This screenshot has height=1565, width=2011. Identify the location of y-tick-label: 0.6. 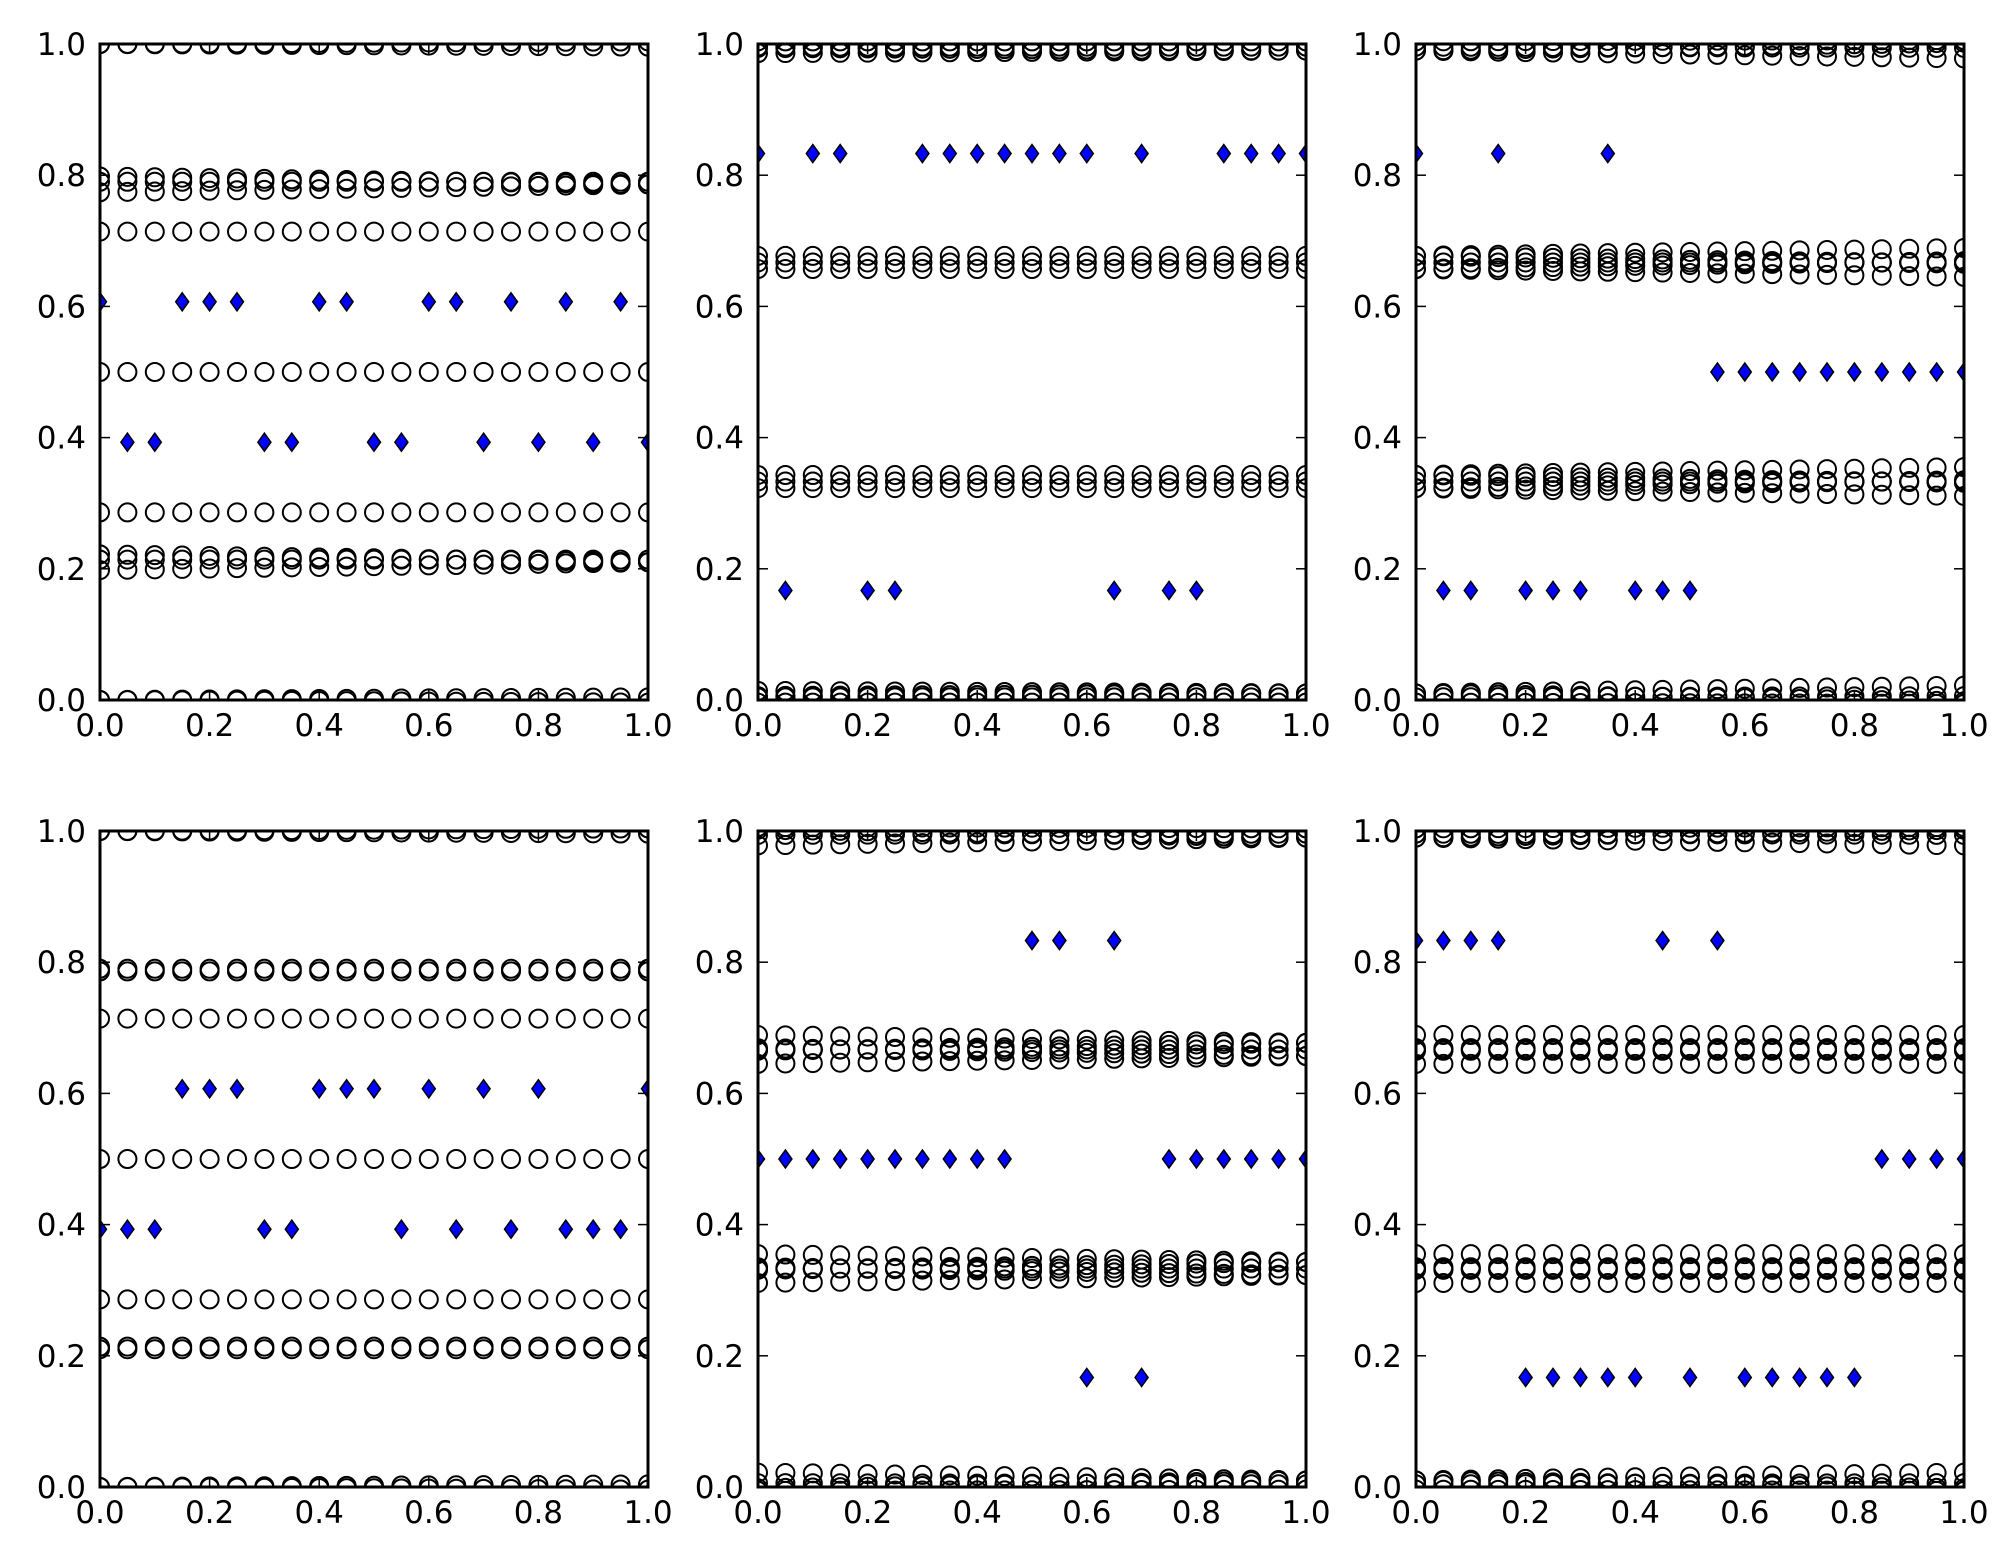
(1377, 1094).